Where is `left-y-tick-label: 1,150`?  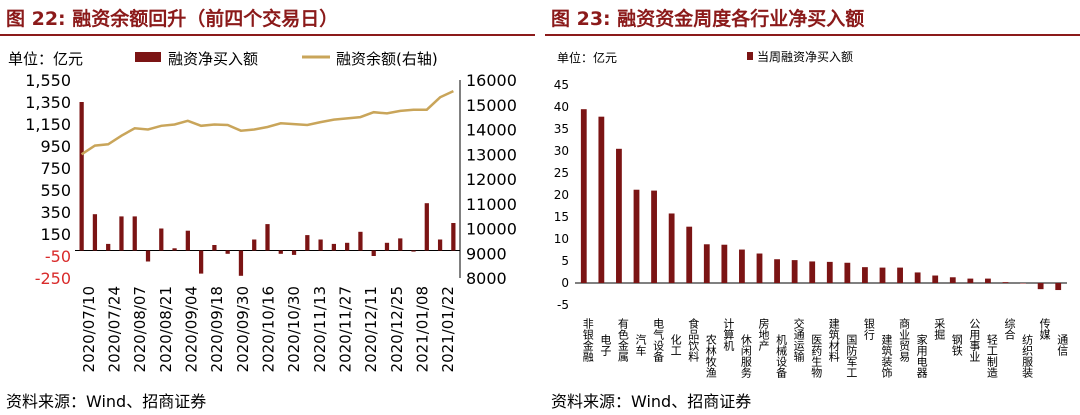
left-y-tick-label: 1,150 is located at coordinates (48, 124).